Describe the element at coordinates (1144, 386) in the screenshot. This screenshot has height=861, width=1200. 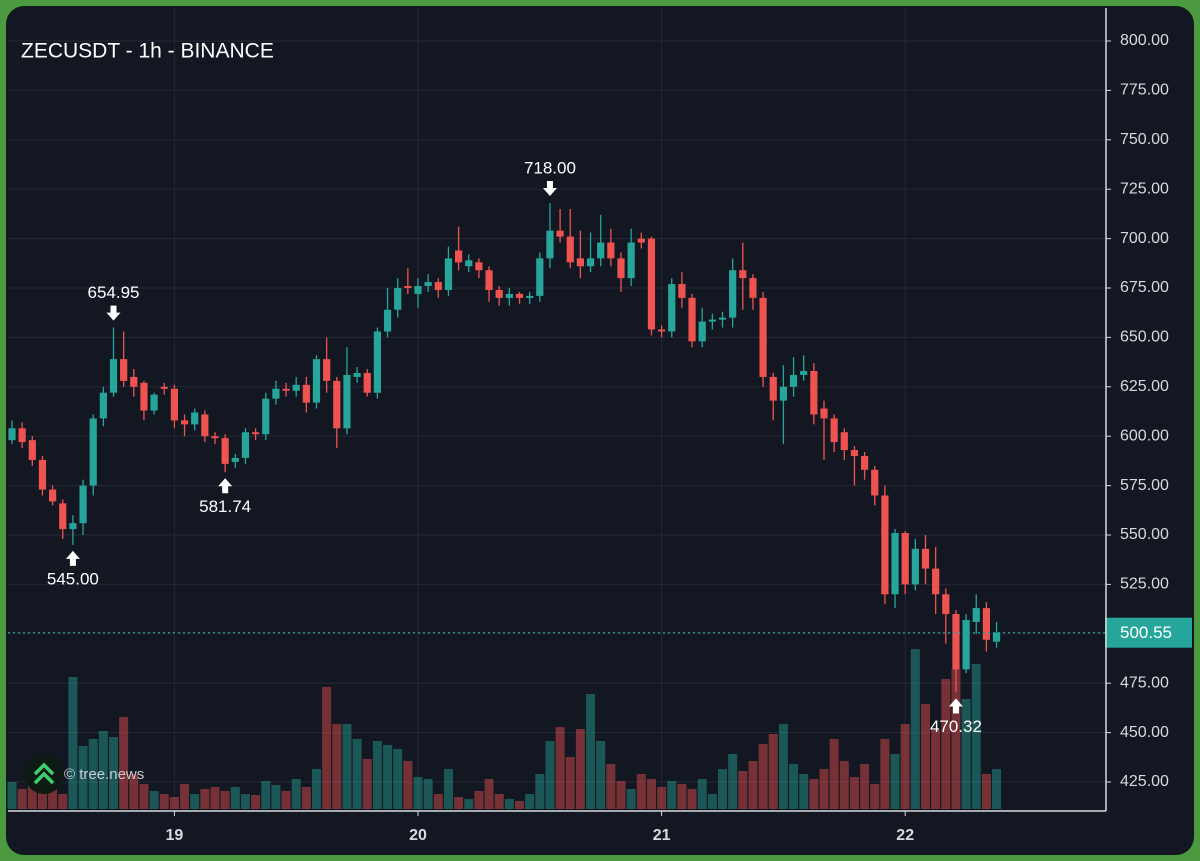
I see `y-tick-label: 625.00` at that location.